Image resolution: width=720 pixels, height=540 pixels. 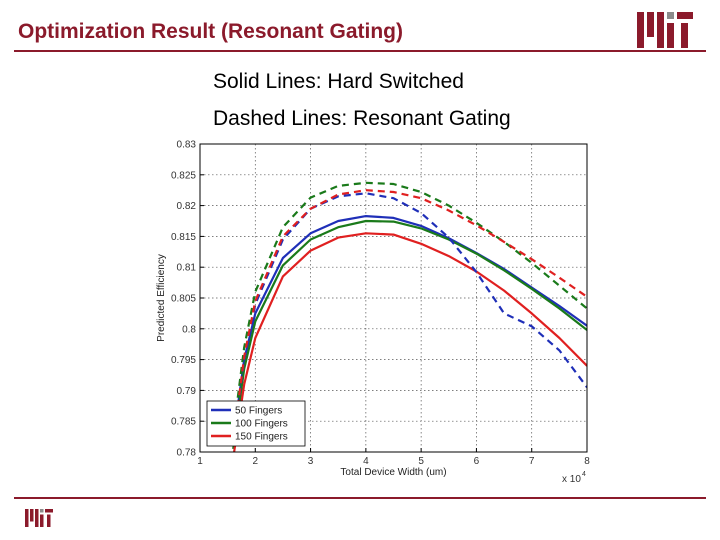 What do you see at coordinates (183, 237) in the screenshot?
I see `y-tick-label: 0.815` at bounding box center [183, 237].